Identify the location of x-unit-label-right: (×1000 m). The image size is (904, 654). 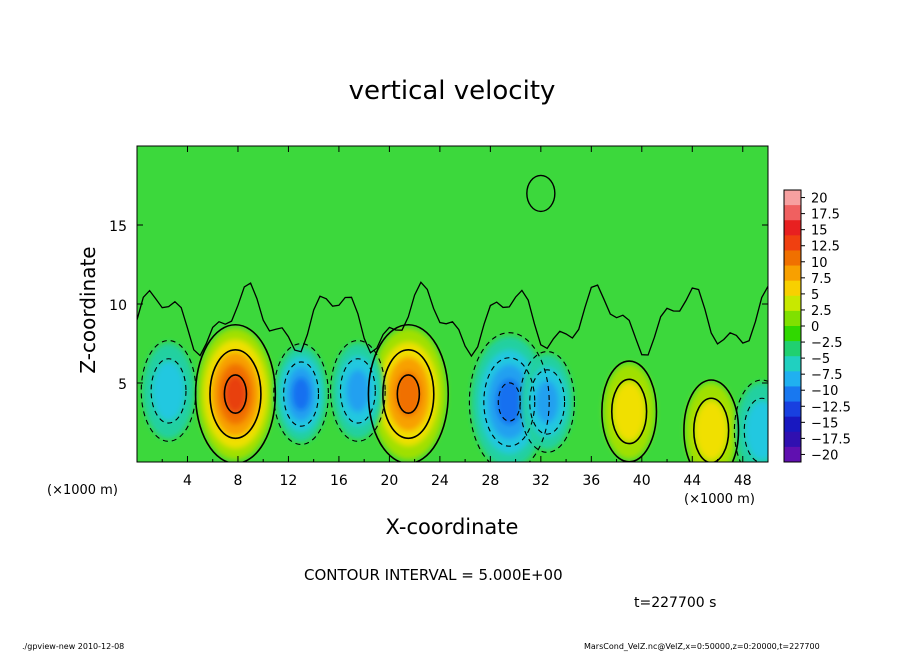
(719, 499).